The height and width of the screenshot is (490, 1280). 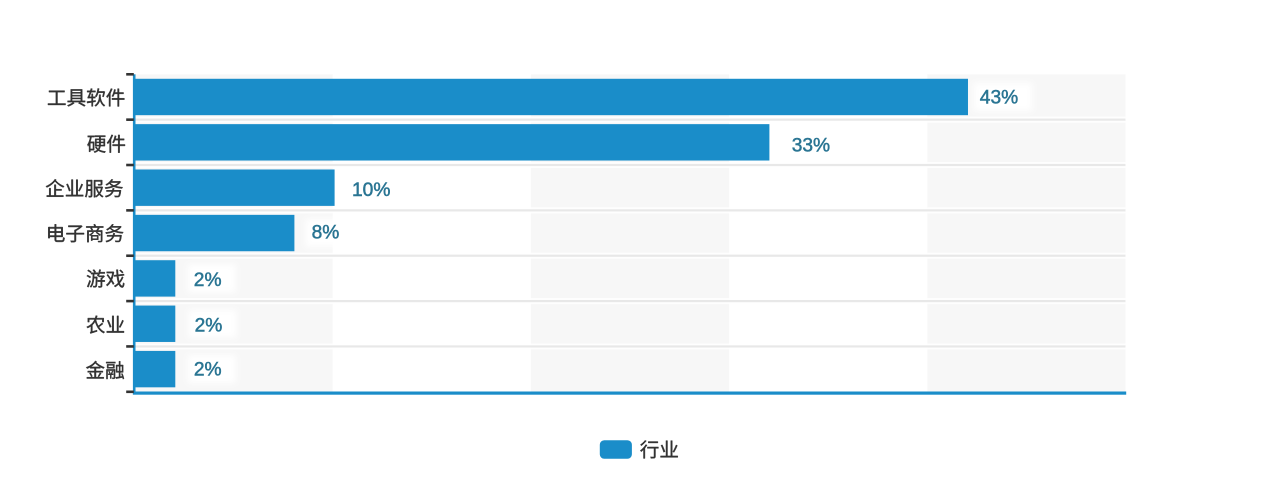 What do you see at coordinates (326, 232) in the screenshot?
I see `svg-text: 8%` at bounding box center [326, 232].